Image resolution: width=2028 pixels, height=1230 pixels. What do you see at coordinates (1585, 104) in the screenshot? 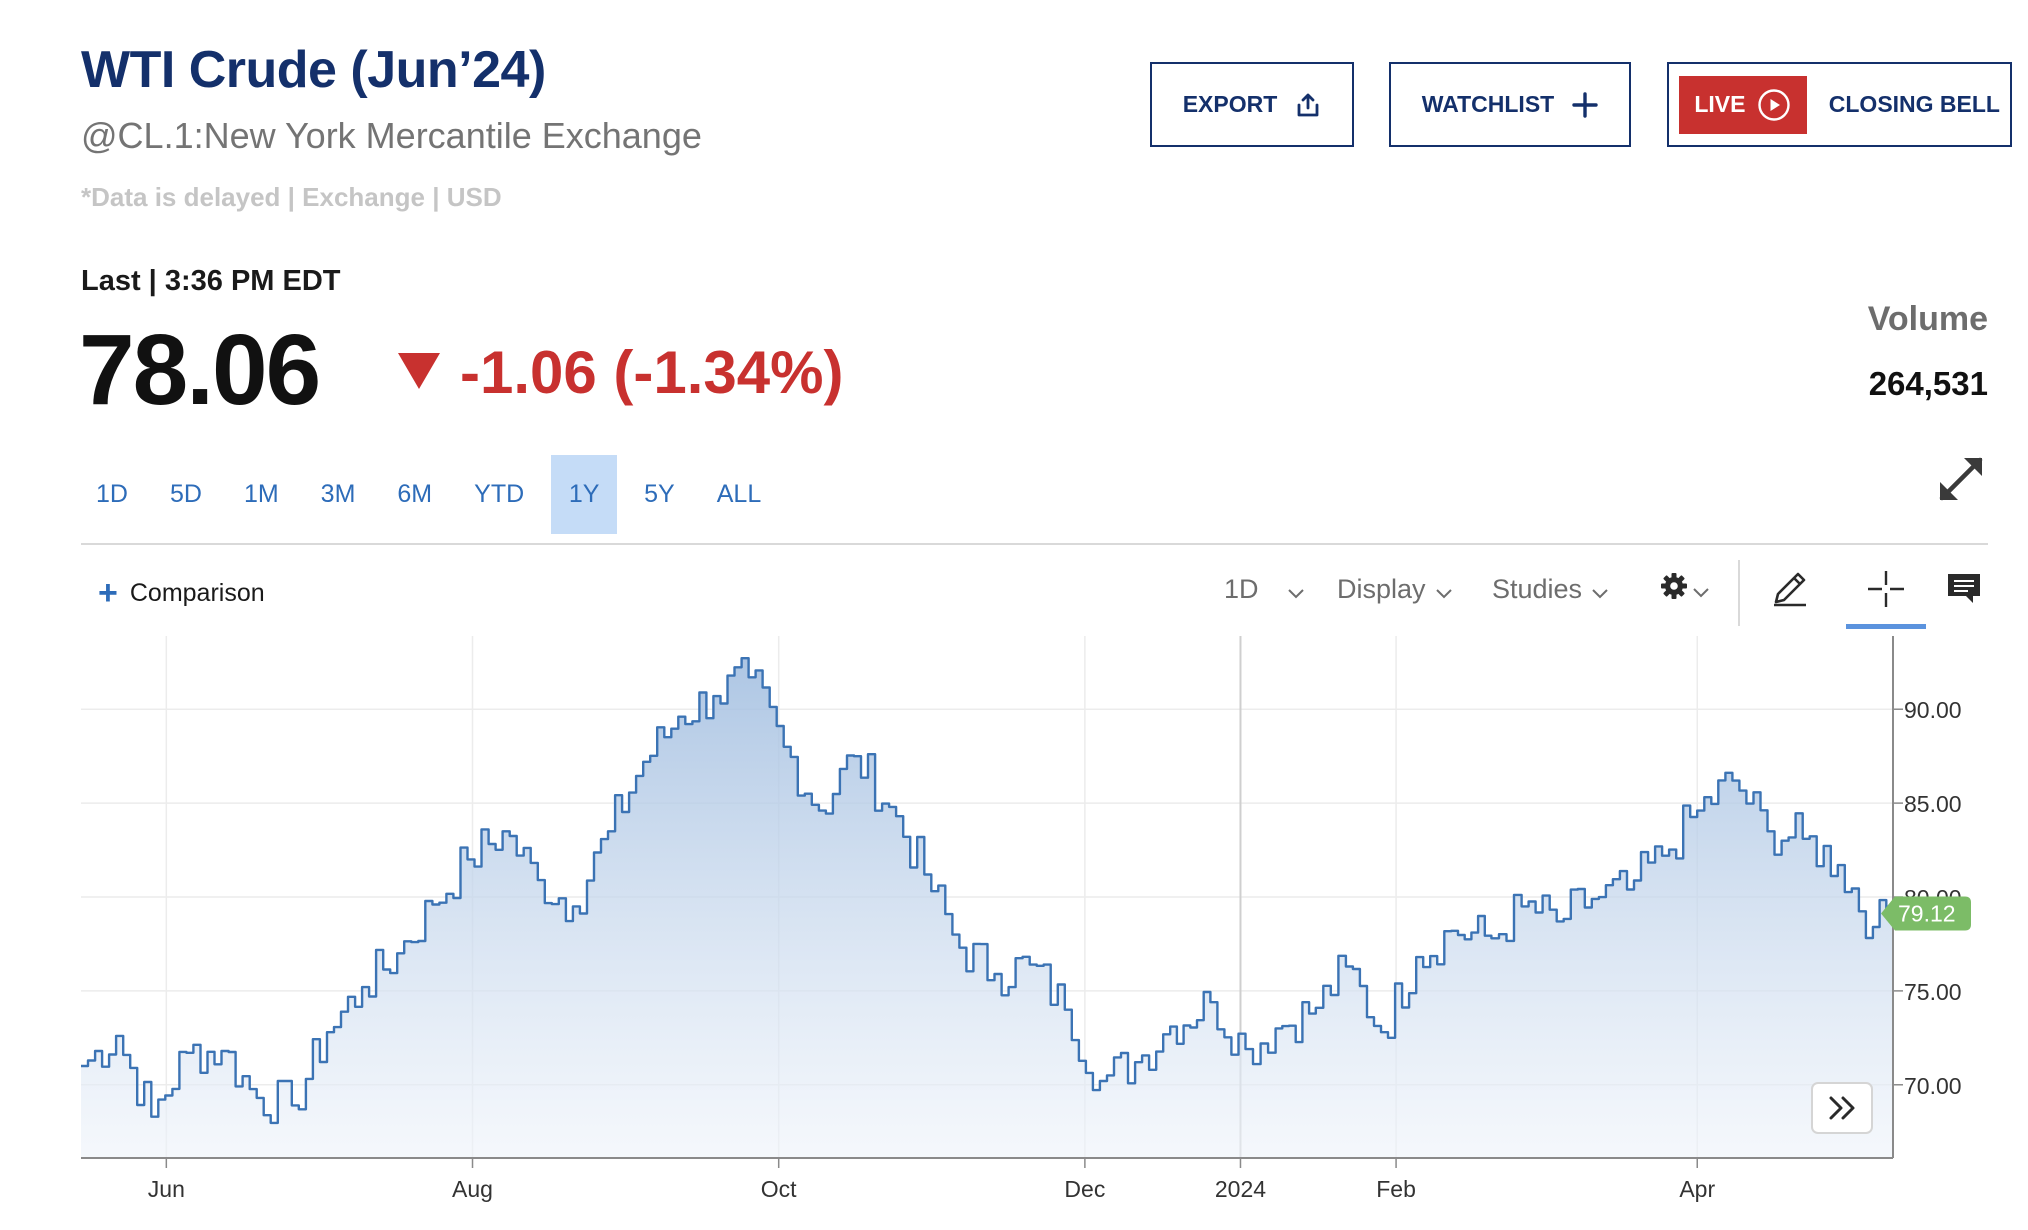
I see `plus-icon` at bounding box center [1585, 104].